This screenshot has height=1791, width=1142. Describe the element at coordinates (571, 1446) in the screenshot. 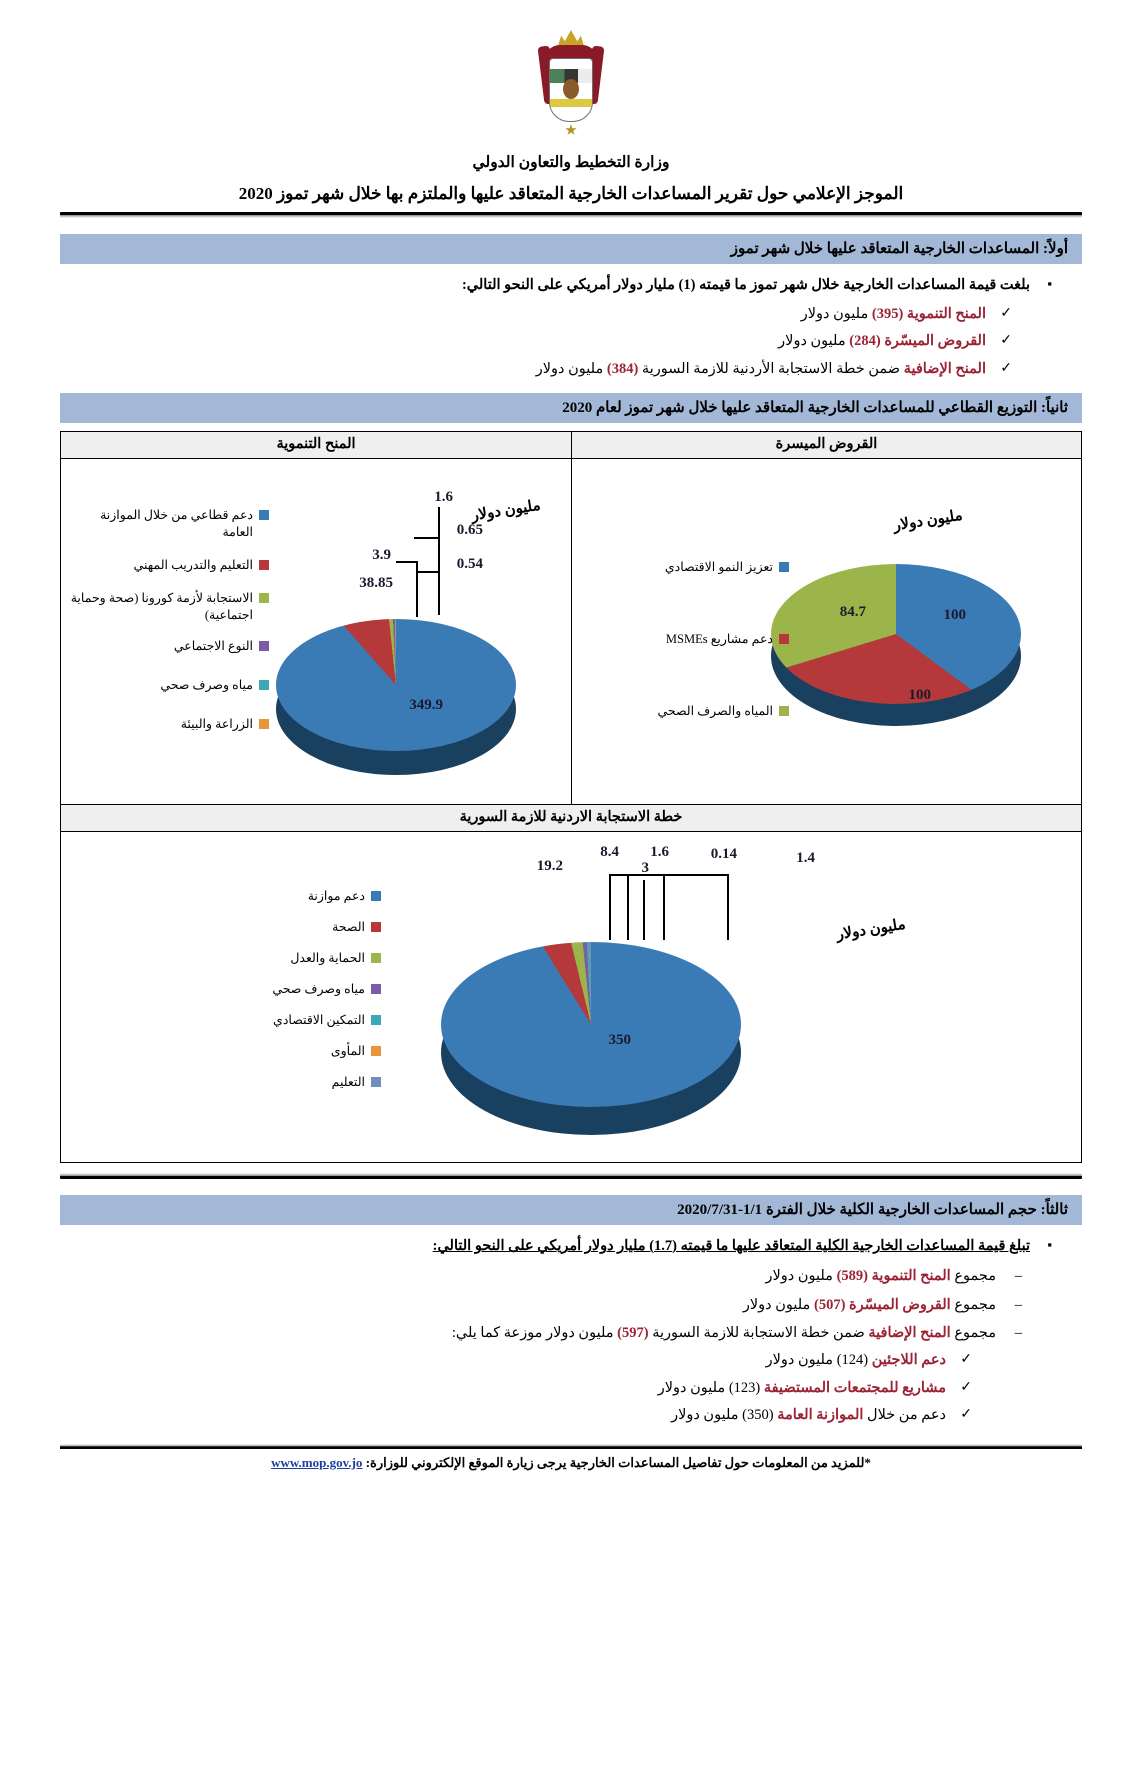

I see `footer-divider` at that location.